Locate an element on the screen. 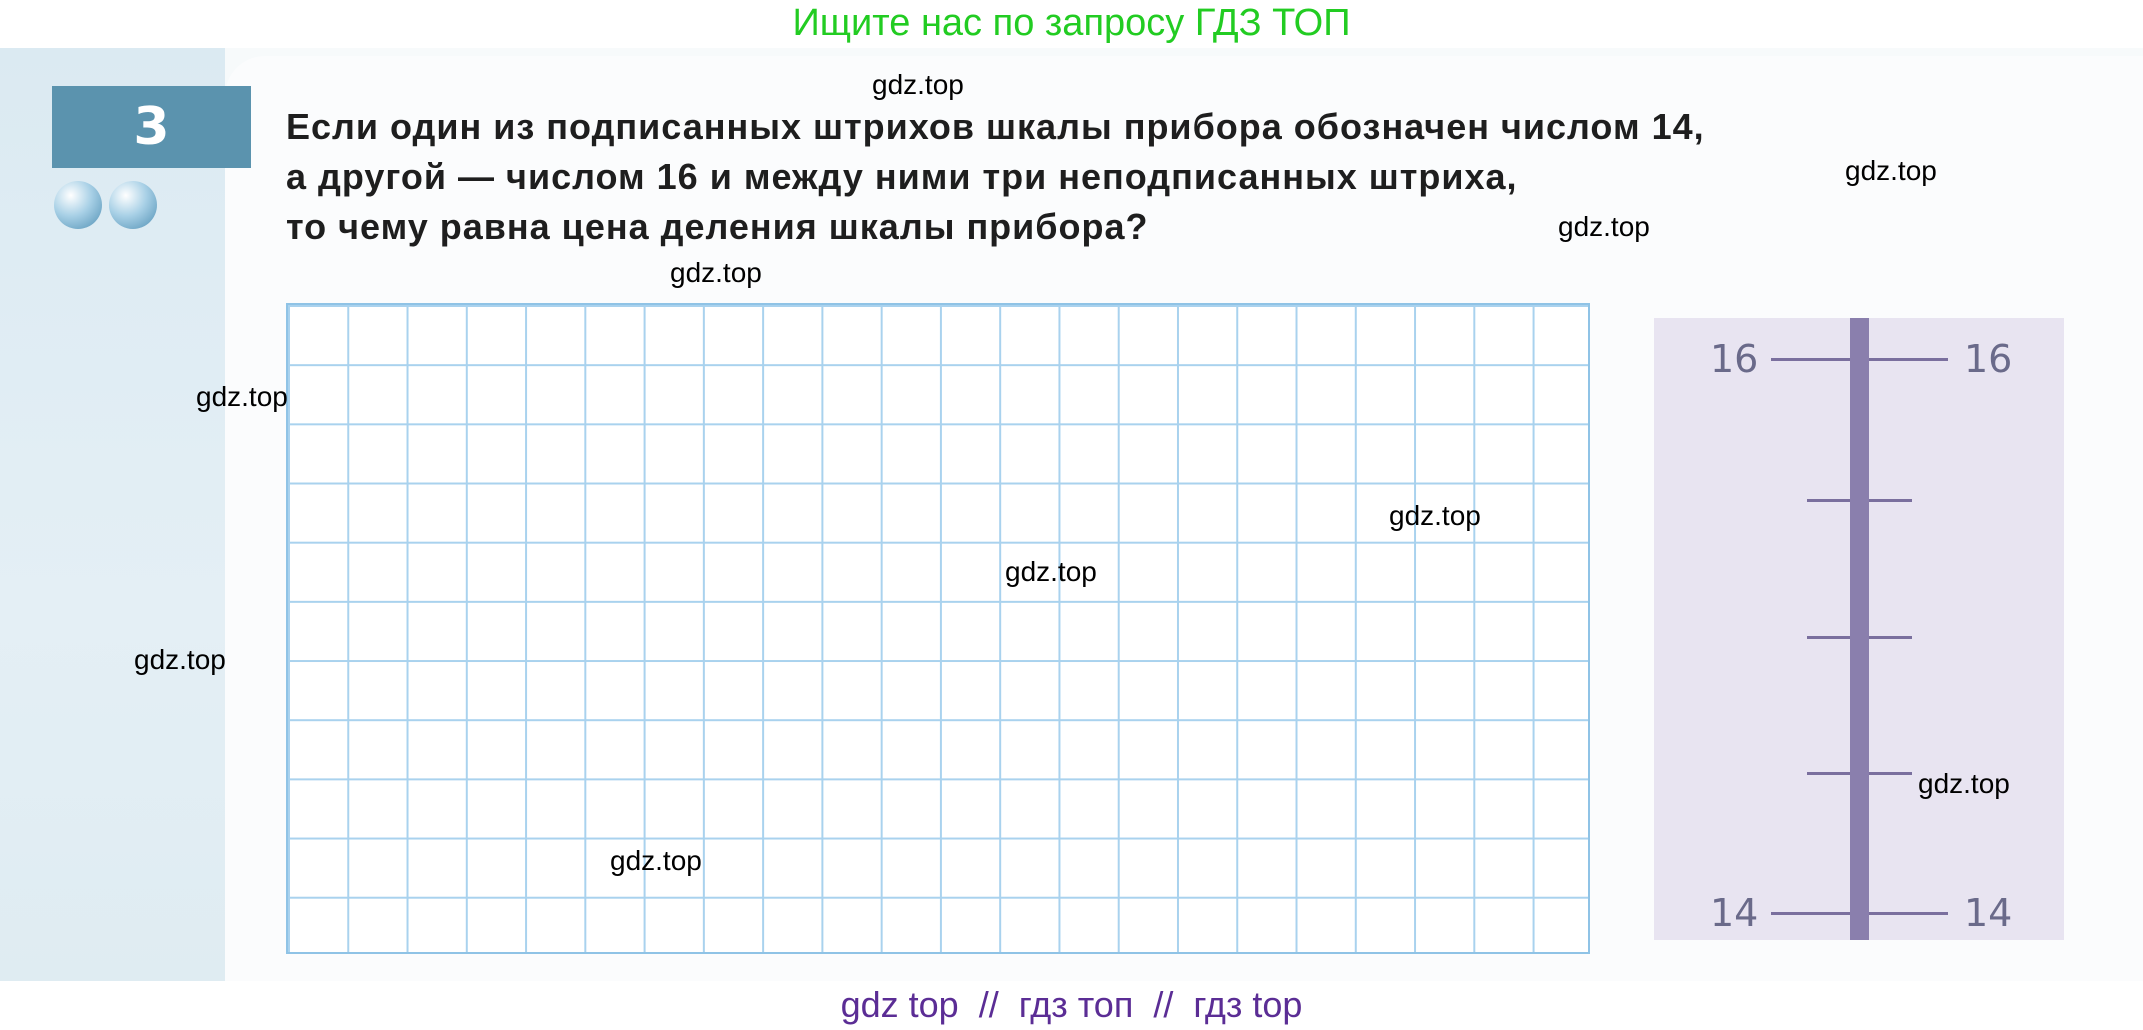 This screenshot has height=1030, width=2143. tick-14-left is located at coordinates (1810, 913).